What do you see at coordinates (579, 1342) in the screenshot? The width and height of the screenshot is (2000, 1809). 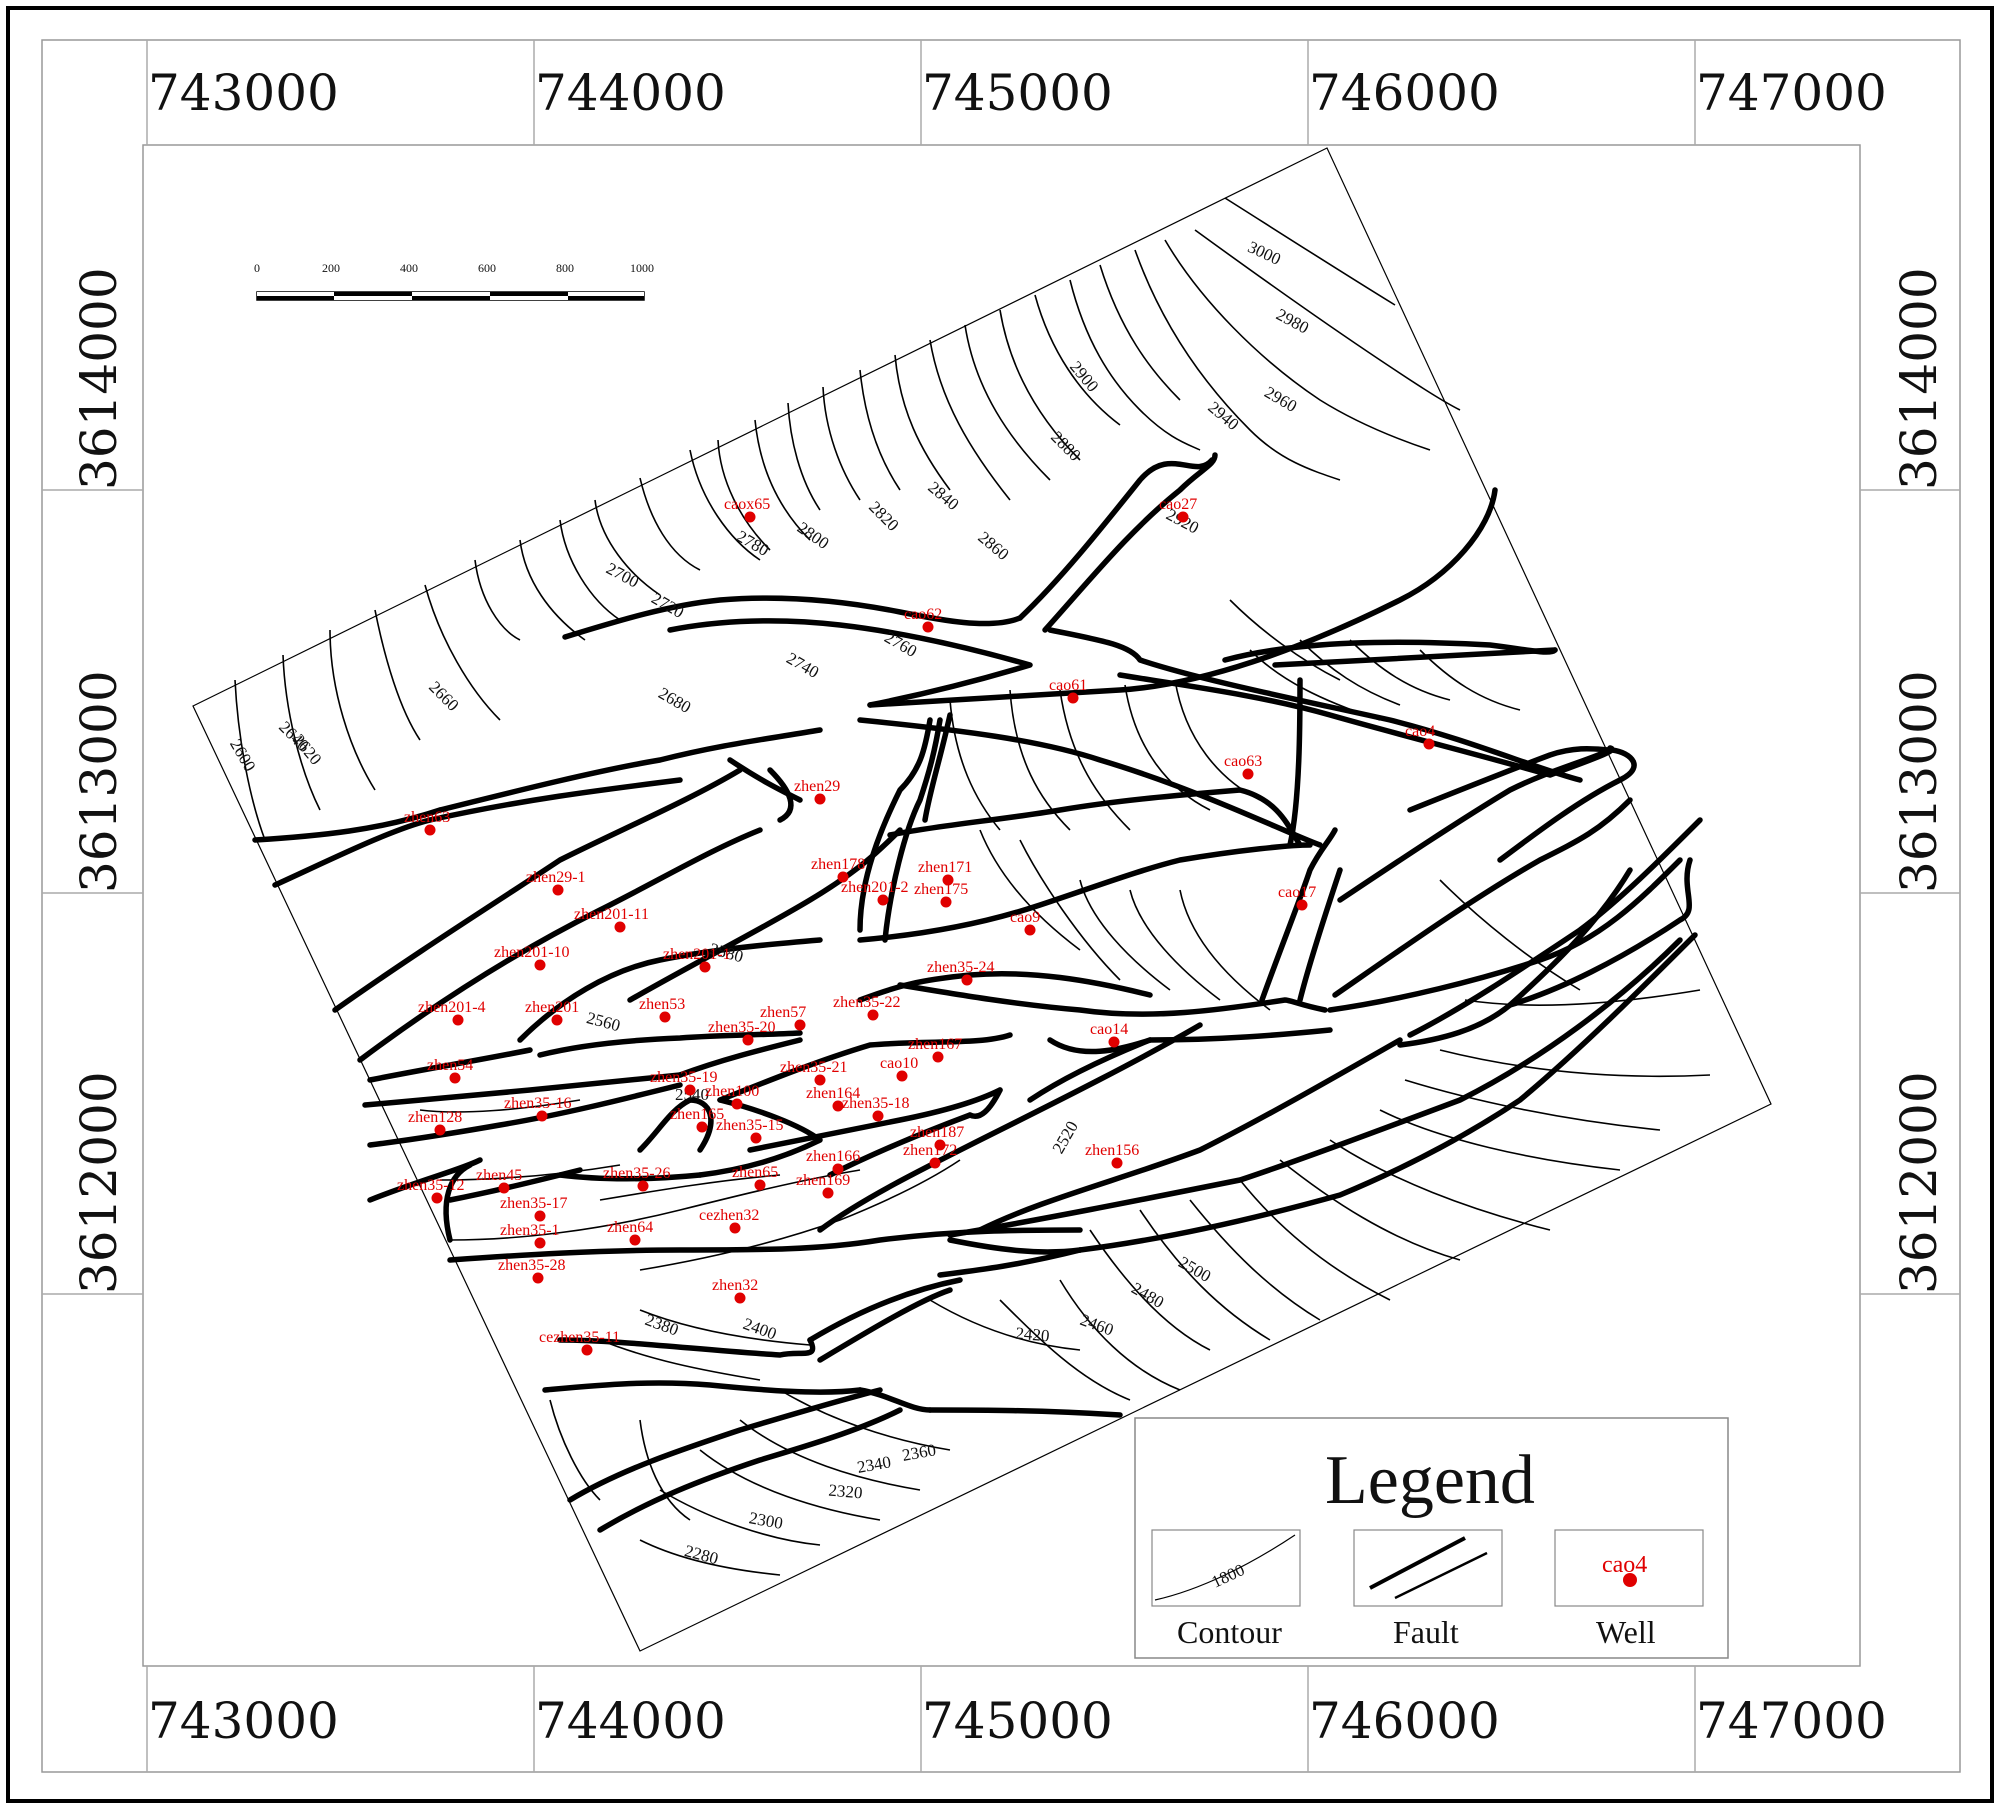 I see `well-marker: cezhen35-11` at bounding box center [579, 1342].